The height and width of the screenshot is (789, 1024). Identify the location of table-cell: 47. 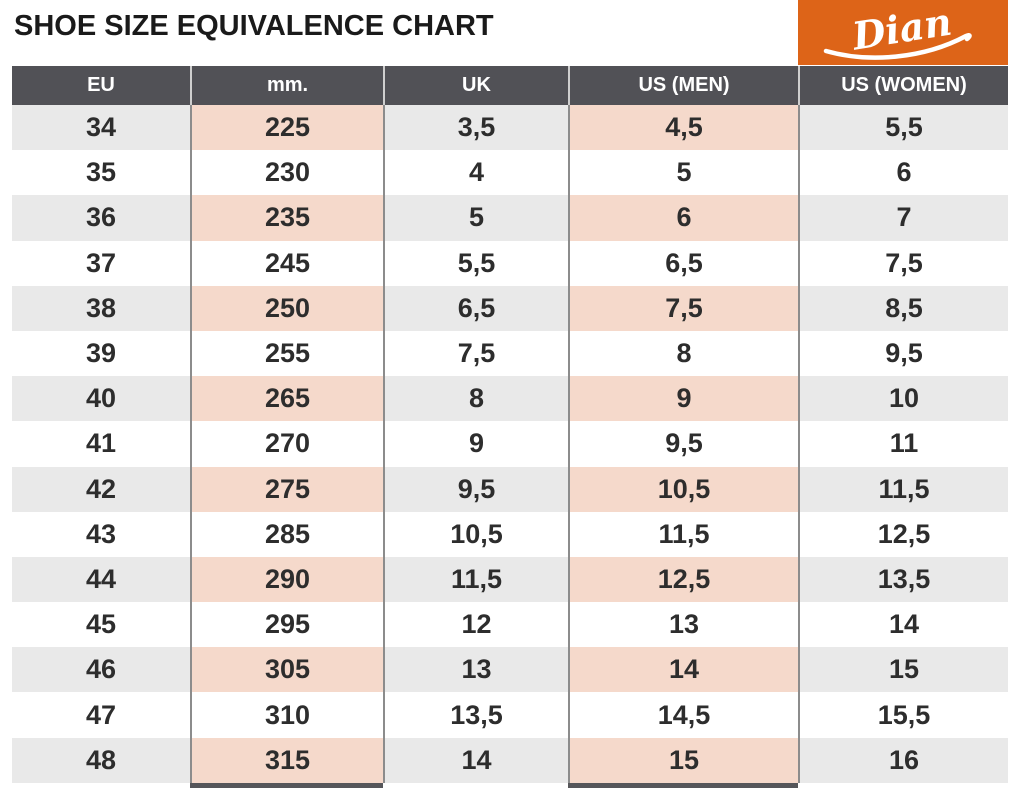
(101, 715).